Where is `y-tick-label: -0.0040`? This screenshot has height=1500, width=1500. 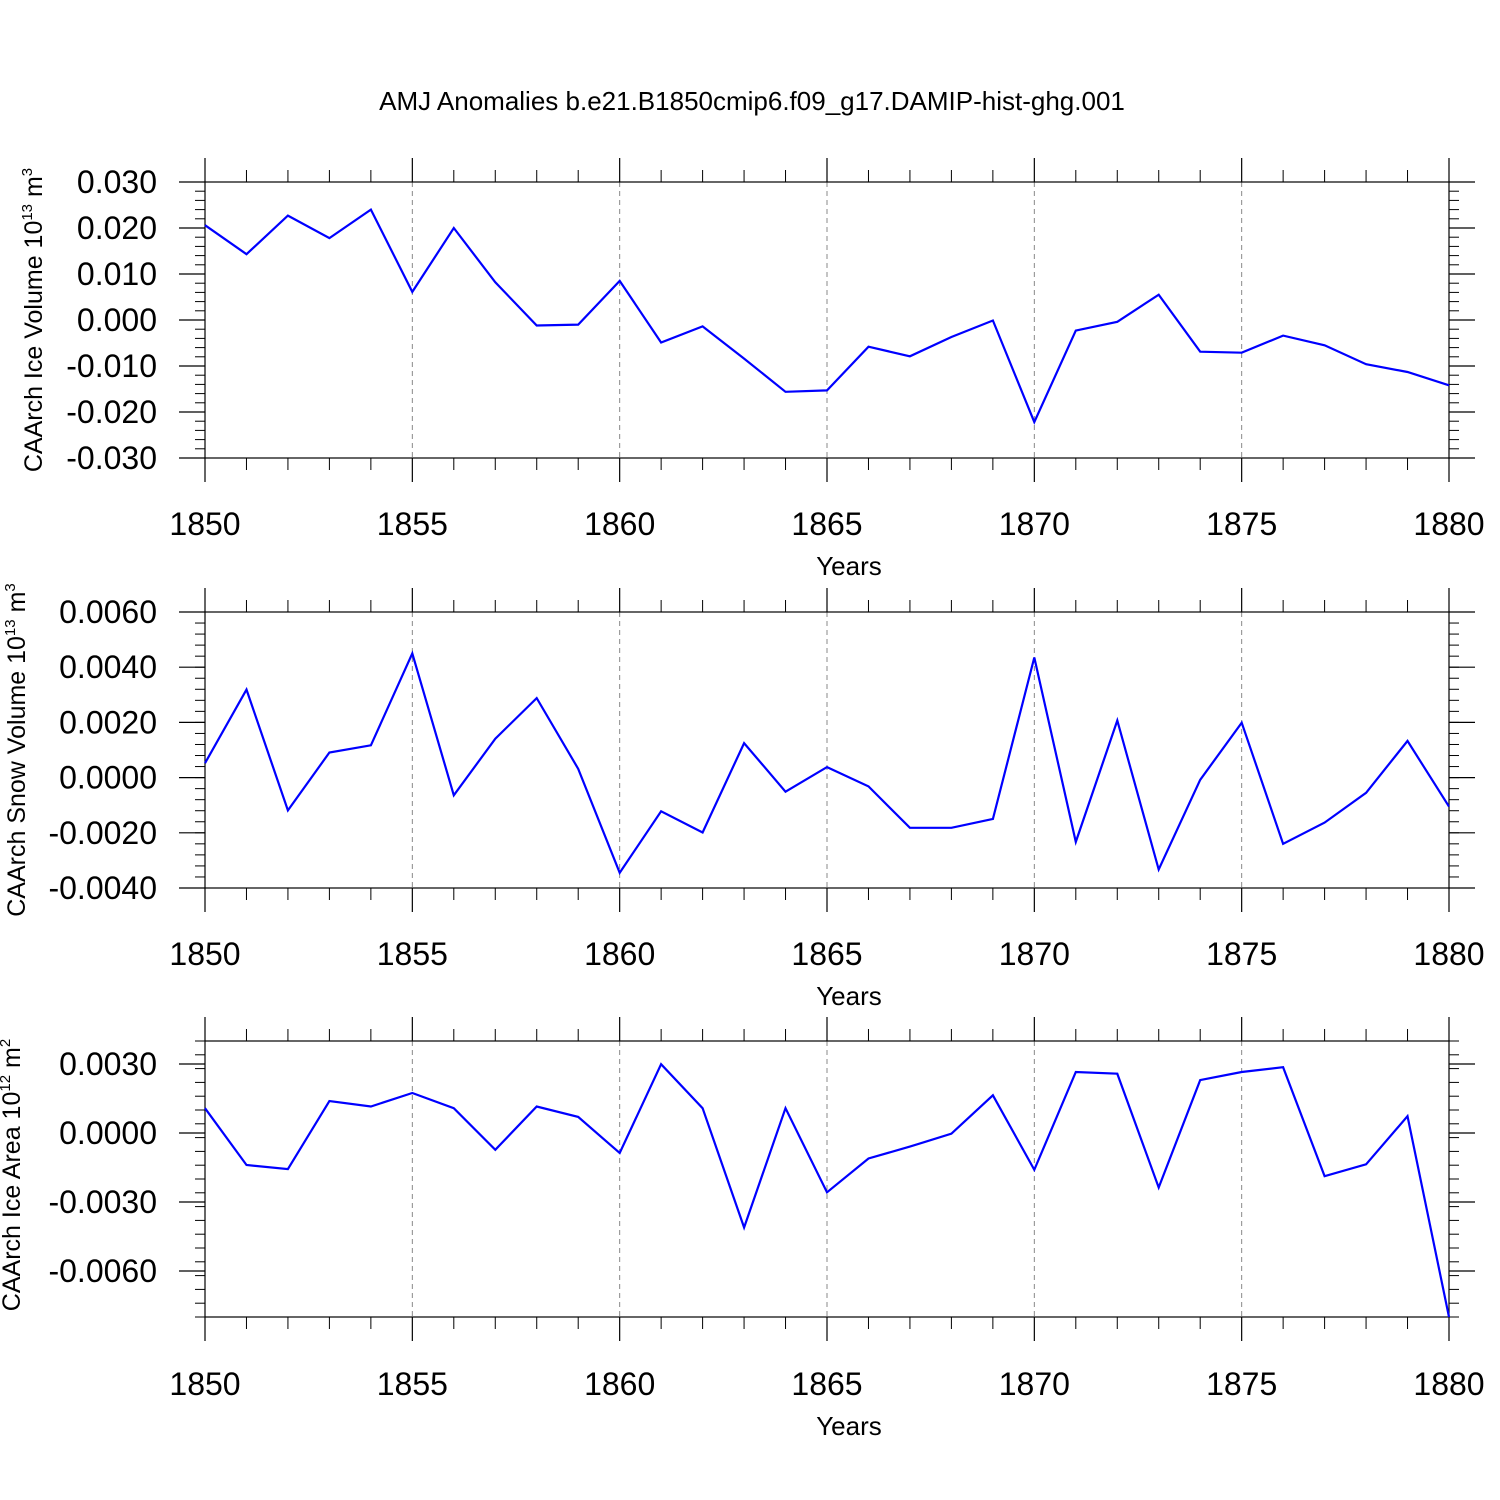
y-tick-label: -0.0040 is located at coordinates (102, 888).